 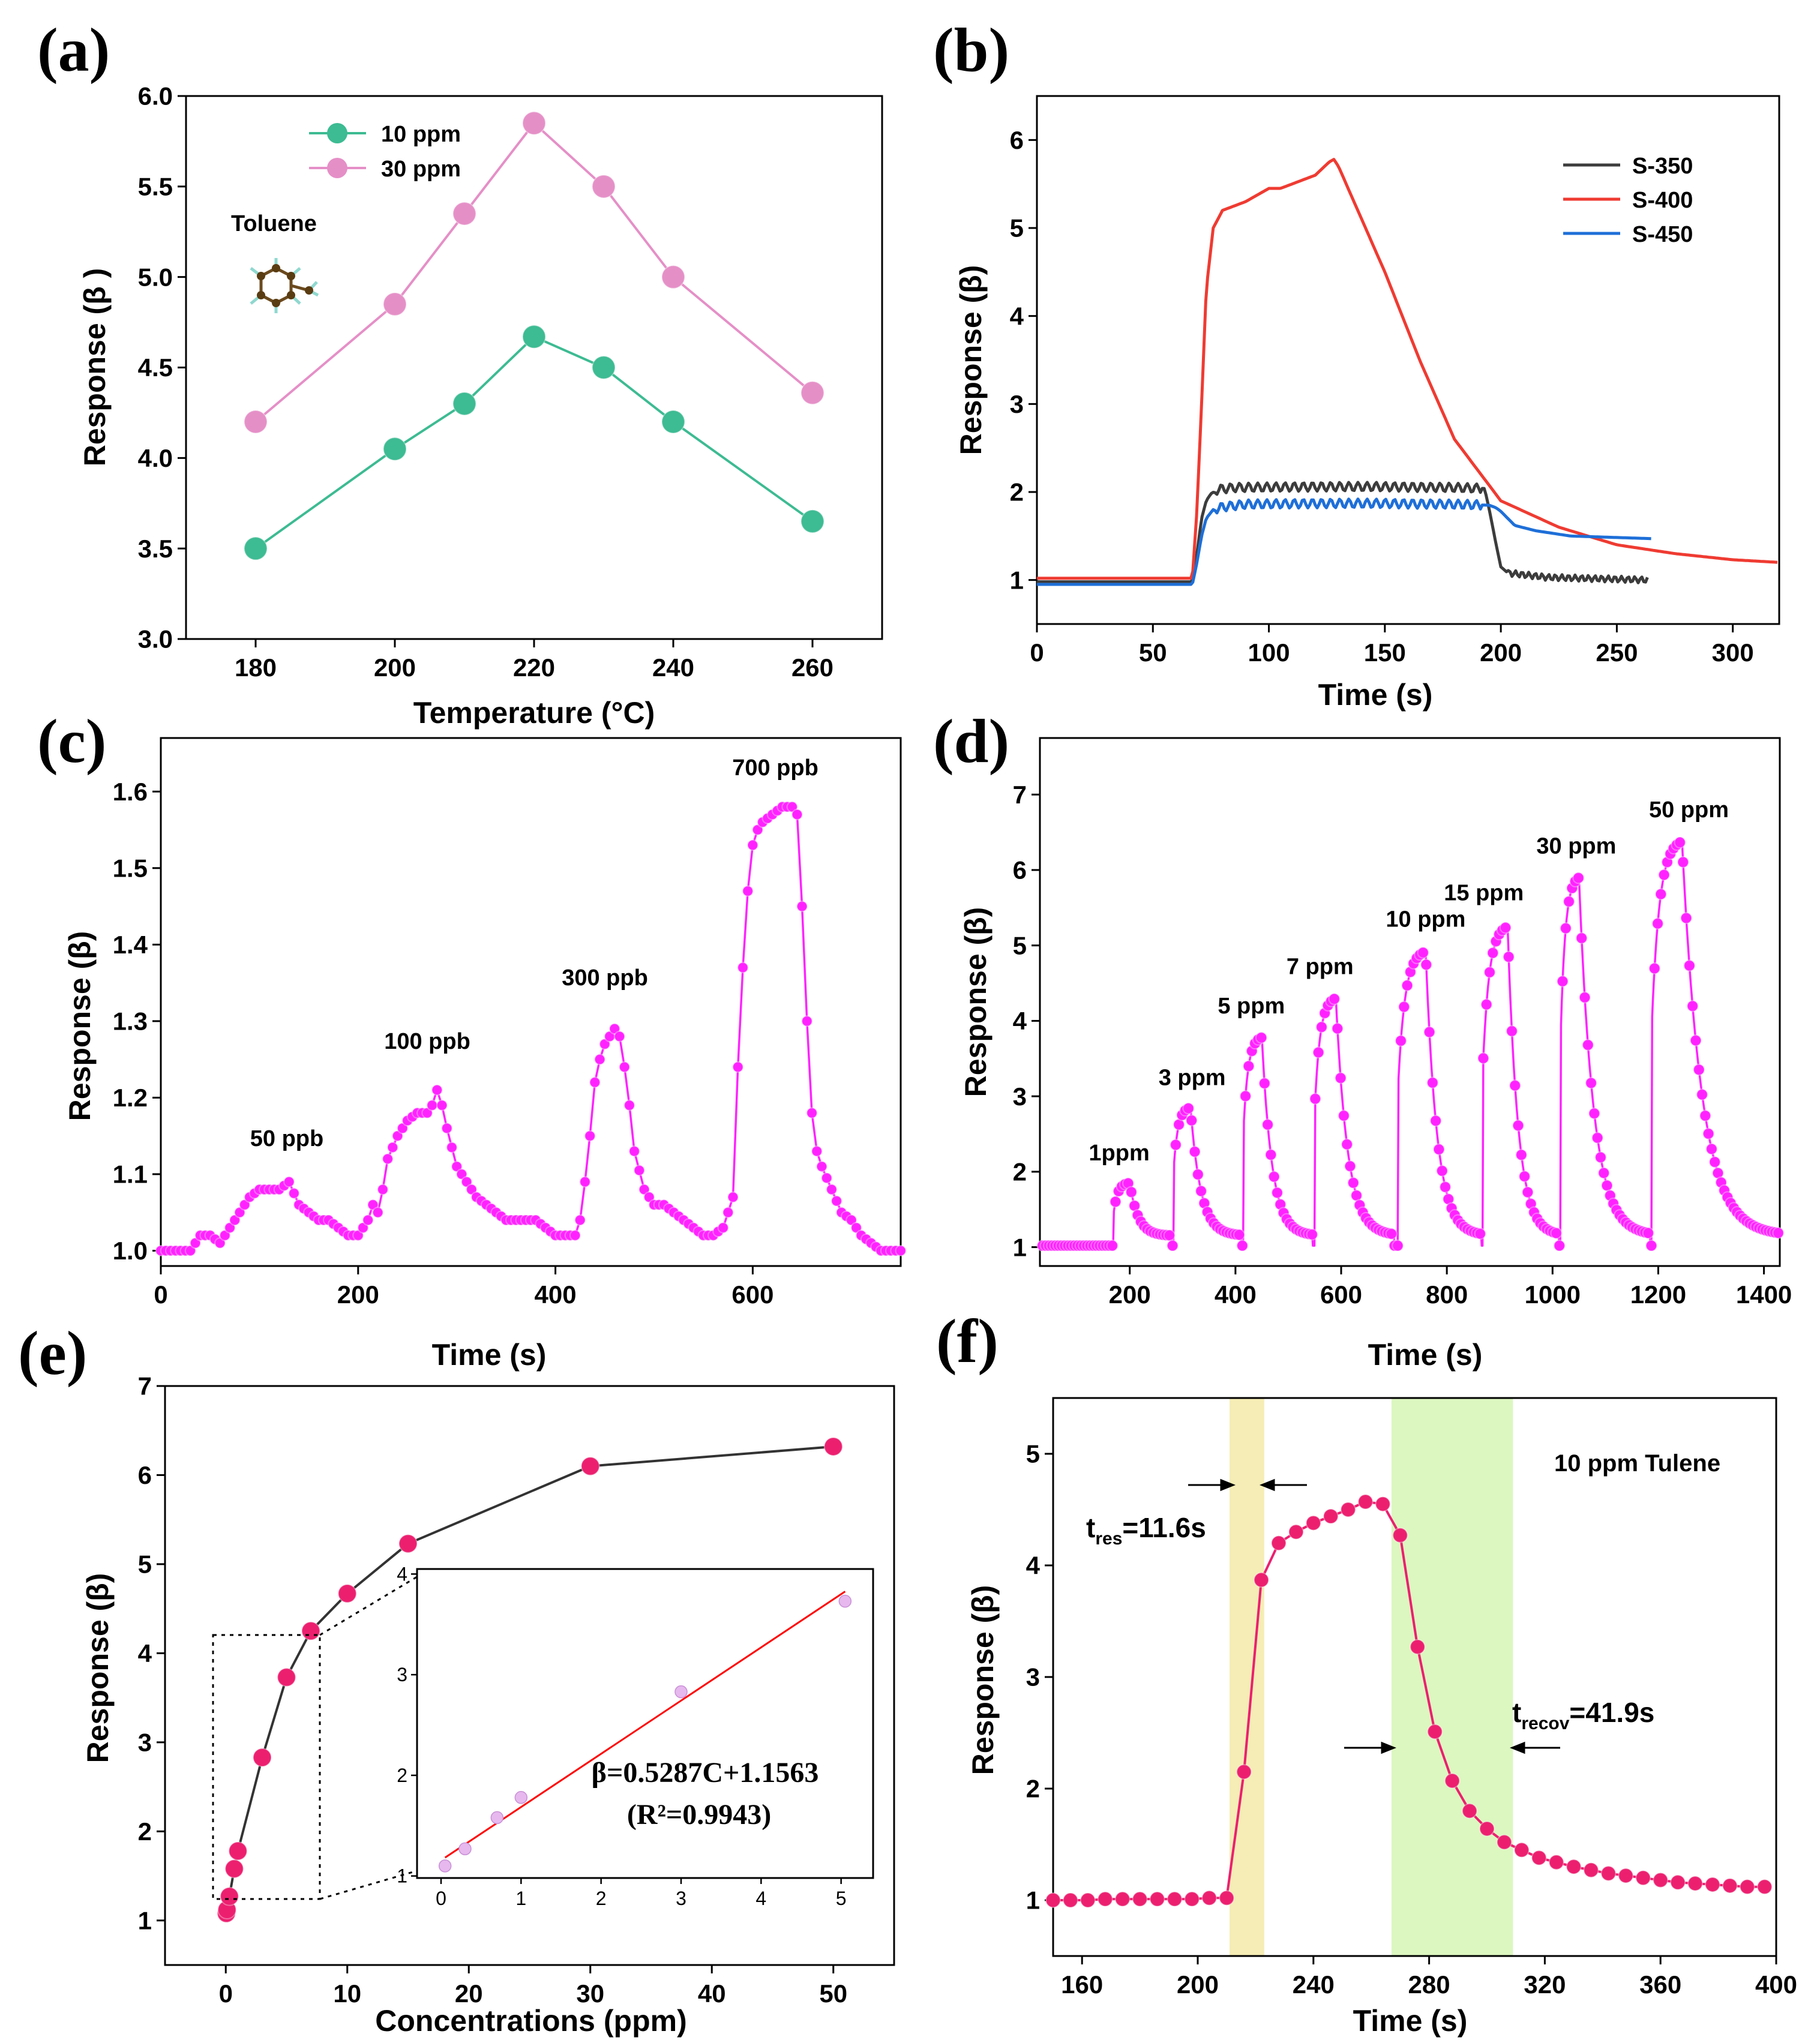 I want to click on series-group-c, so click(x=531, y=1028).